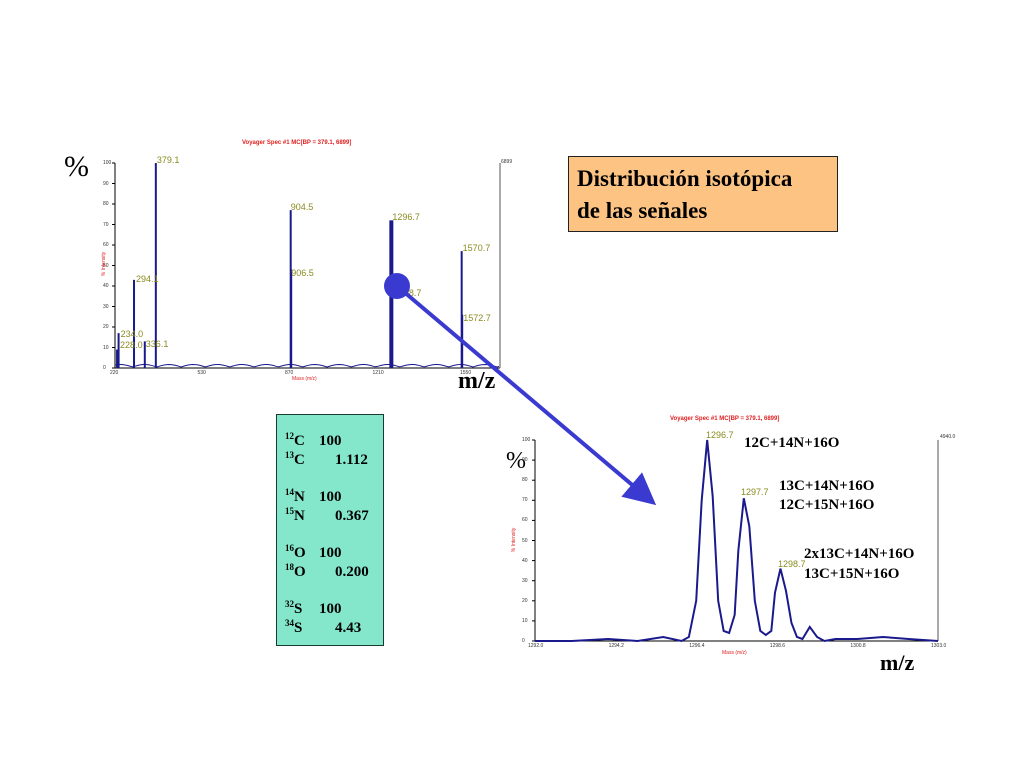 This screenshot has height=768, width=1024. What do you see at coordinates (734, 653) in the screenshot?
I see `chart2-x-axis-label: Mass (m/z)` at bounding box center [734, 653].